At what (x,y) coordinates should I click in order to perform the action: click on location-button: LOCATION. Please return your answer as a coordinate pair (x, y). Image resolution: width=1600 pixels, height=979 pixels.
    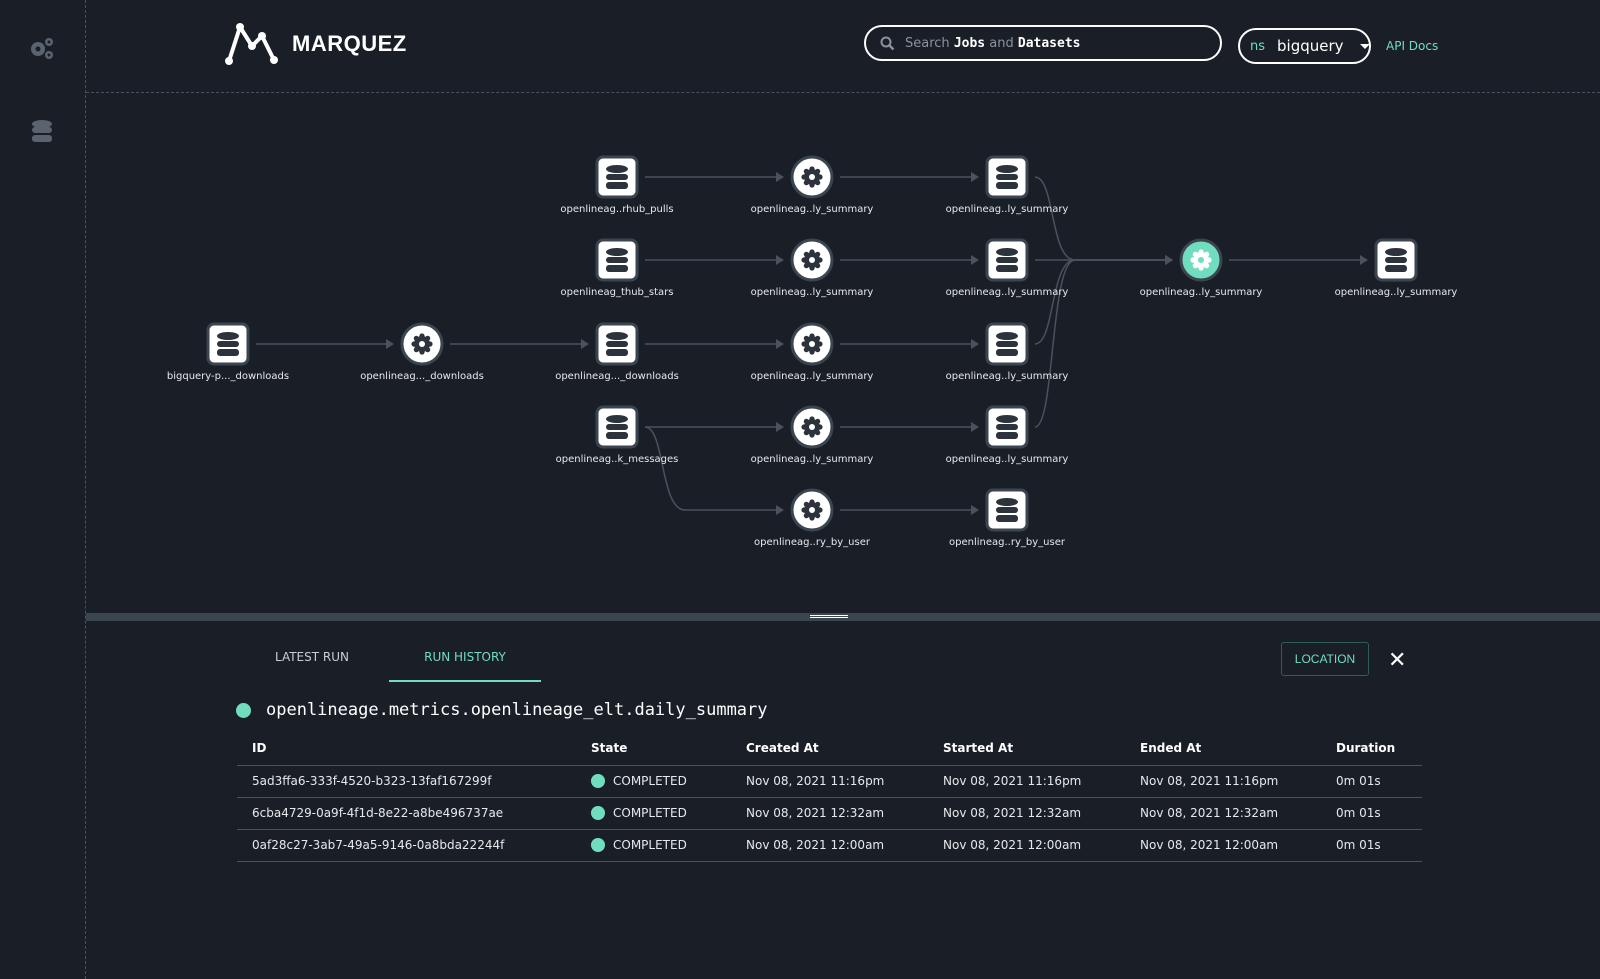
    Looking at the image, I should click on (1325, 659).